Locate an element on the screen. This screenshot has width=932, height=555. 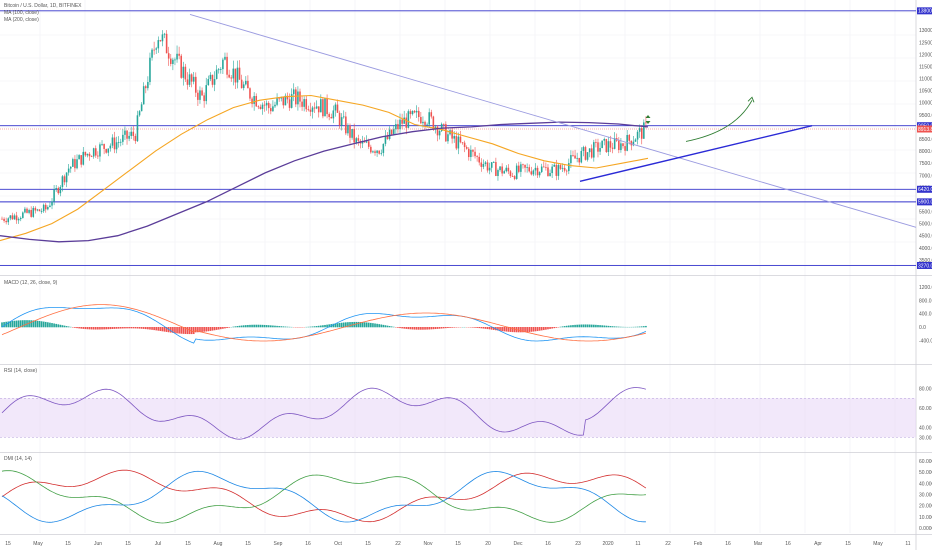
time-axis-label: 15 is located at coordinates (368, 544).